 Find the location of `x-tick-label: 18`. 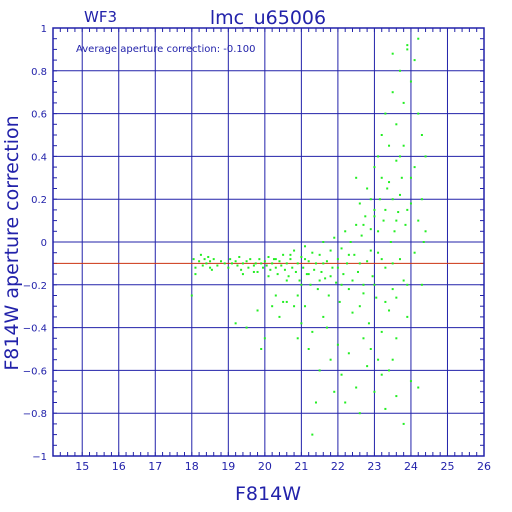

x-tick-label: 18 is located at coordinates (192, 466).